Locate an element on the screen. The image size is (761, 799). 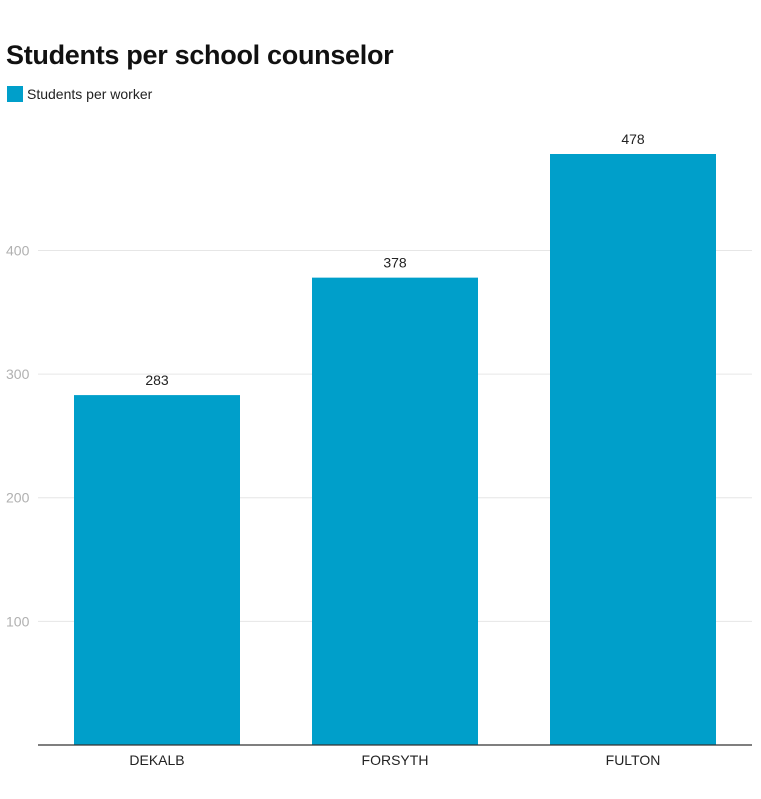
x-tick-label: FULTON is located at coordinates (633, 760).